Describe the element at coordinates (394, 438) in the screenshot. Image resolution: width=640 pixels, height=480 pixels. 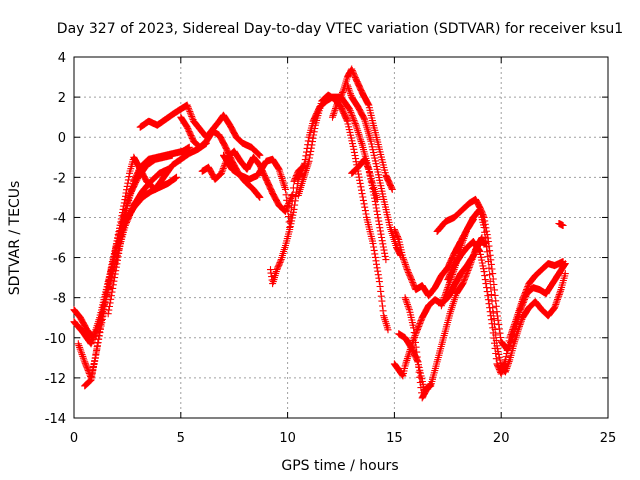
I see `x-tick-label: 15` at that location.